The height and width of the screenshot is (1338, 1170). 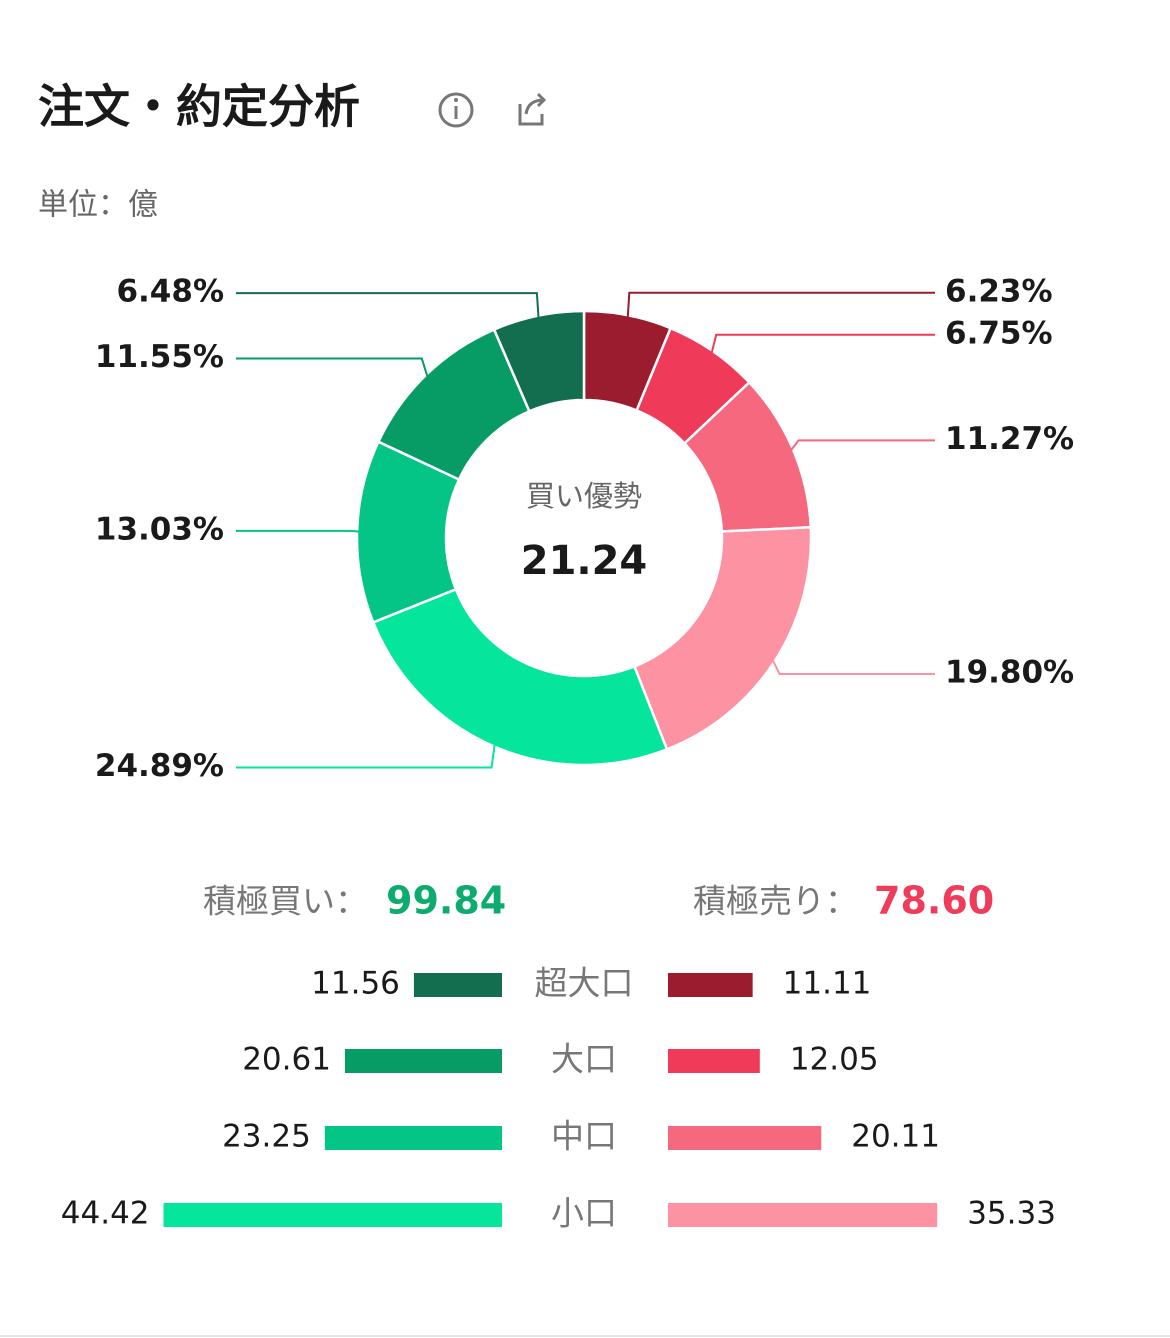 I want to click on total-name: 積極売り：, so click(x=775, y=901).